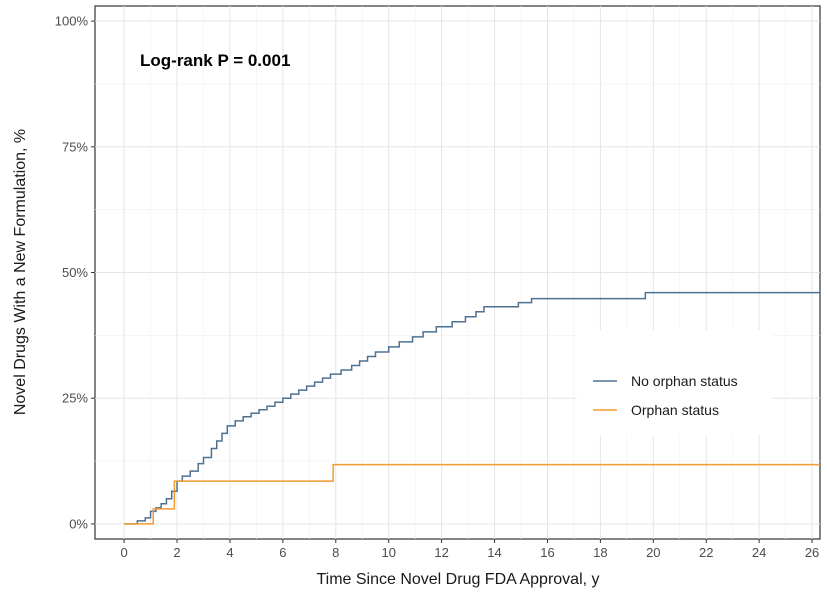  I want to click on x-tick-label: 12, so click(441, 552).